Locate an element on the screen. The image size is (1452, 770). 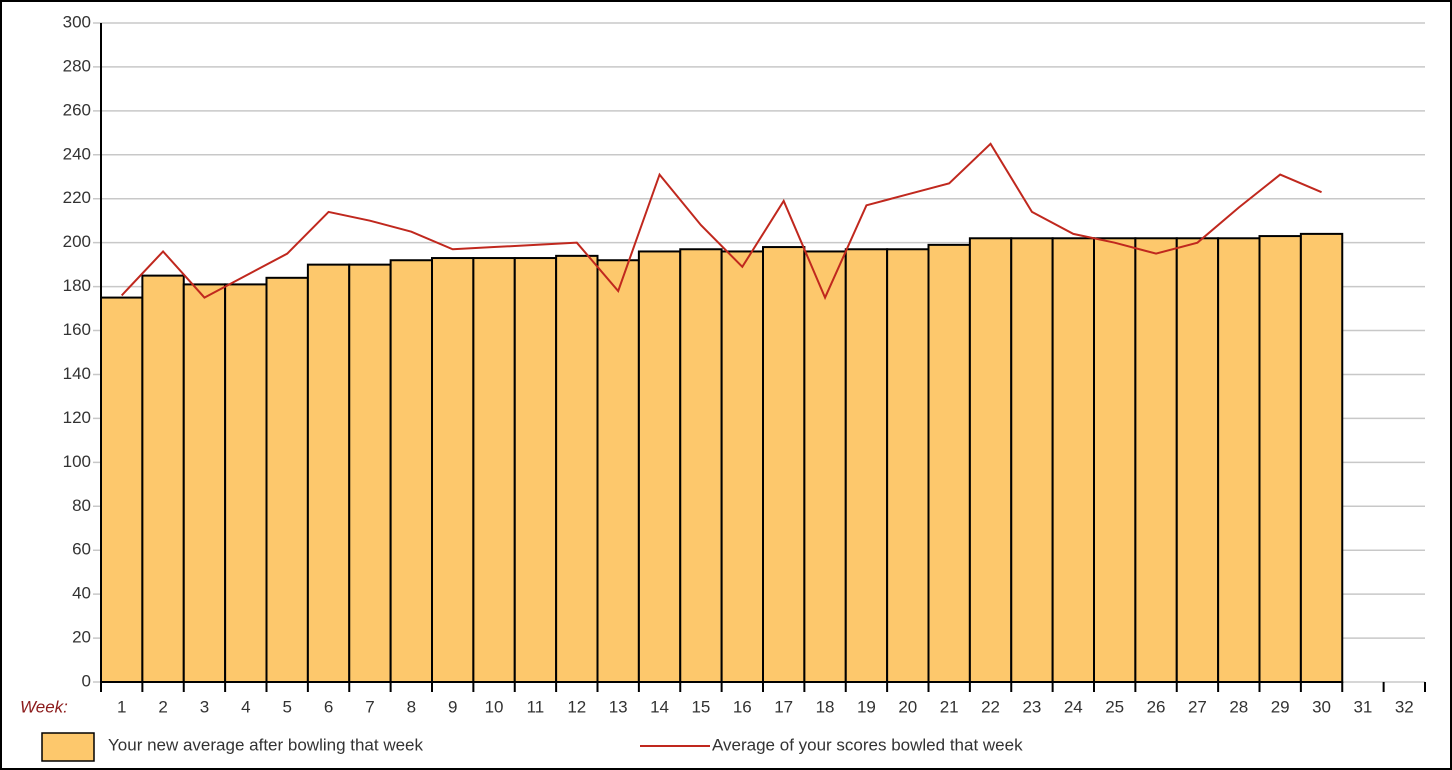
y-tick-label: 20 is located at coordinates (81, 637).